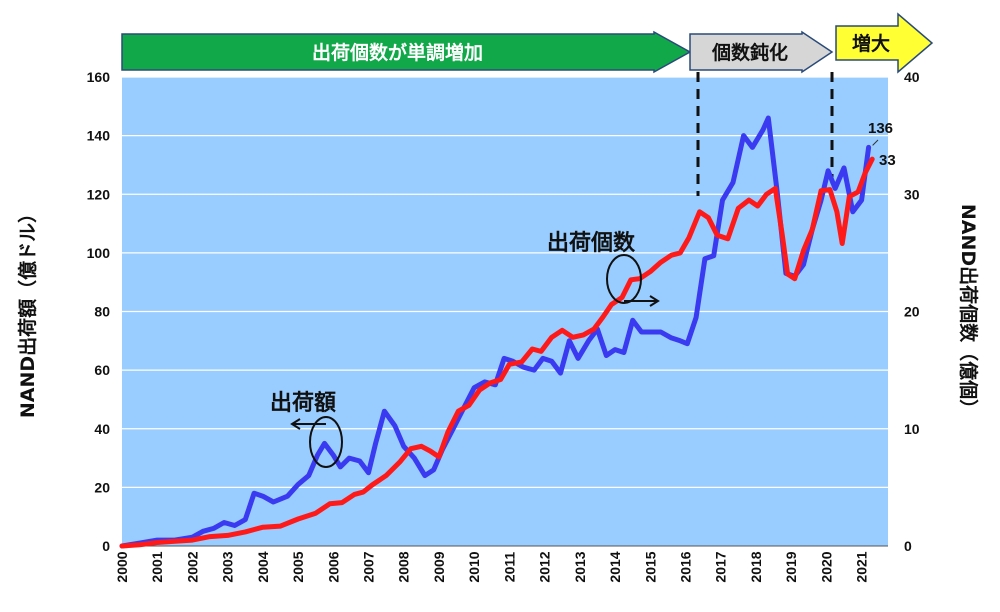 Image resolution: width=1000 pixels, height=612 pixels. What do you see at coordinates (102, 429) in the screenshot?
I see `y-left-tick-label: 40` at bounding box center [102, 429].